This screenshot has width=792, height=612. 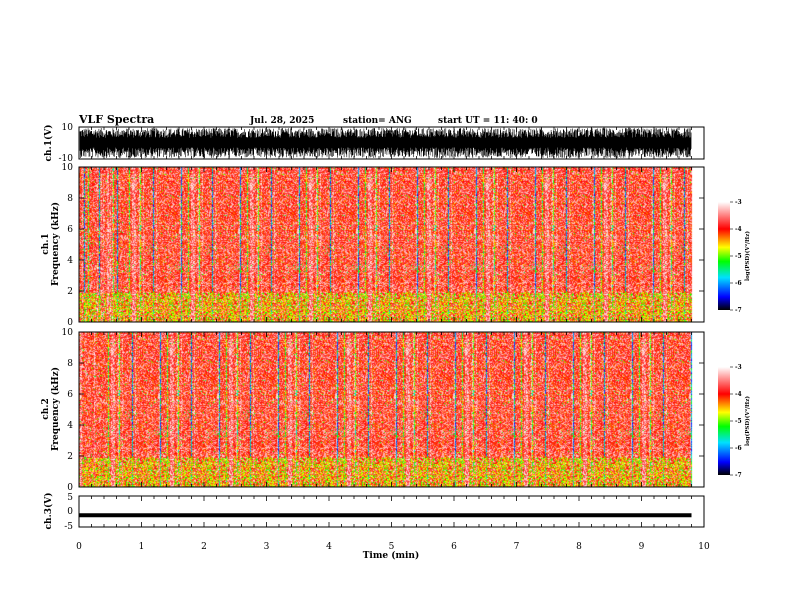 I want to click on ch1-colorbar-ticks: -3 -4 -5 -6 -7, so click(x=736, y=256).